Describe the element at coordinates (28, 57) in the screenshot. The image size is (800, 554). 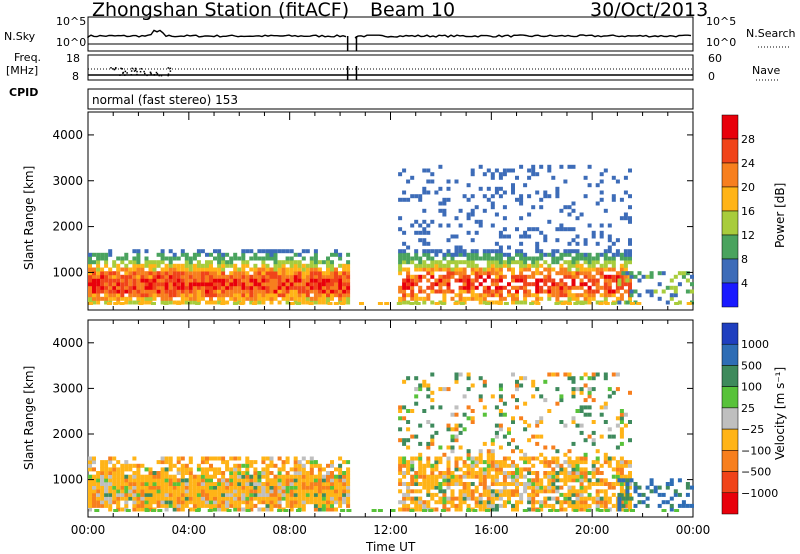
I see `freq-label-line1: Freq.` at that location.